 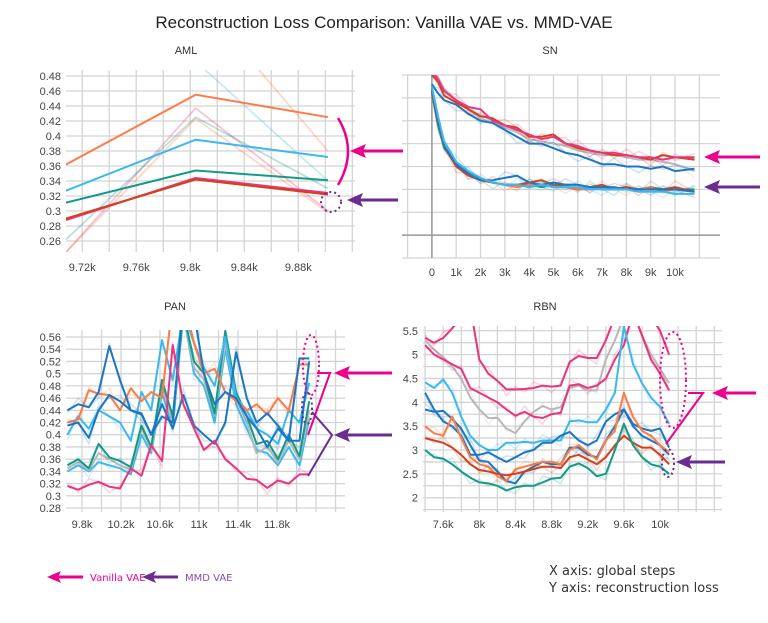 What do you see at coordinates (343, 151) in the screenshot?
I see `aml-vanilla-bracket` at bounding box center [343, 151].